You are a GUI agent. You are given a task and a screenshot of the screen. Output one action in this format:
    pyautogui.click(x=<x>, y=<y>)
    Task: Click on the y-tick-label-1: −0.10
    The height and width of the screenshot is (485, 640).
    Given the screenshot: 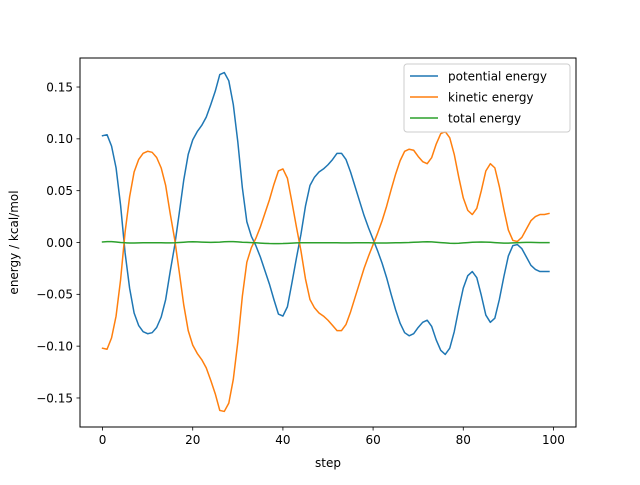 What is the action you would take?
    pyautogui.click(x=54, y=346)
    